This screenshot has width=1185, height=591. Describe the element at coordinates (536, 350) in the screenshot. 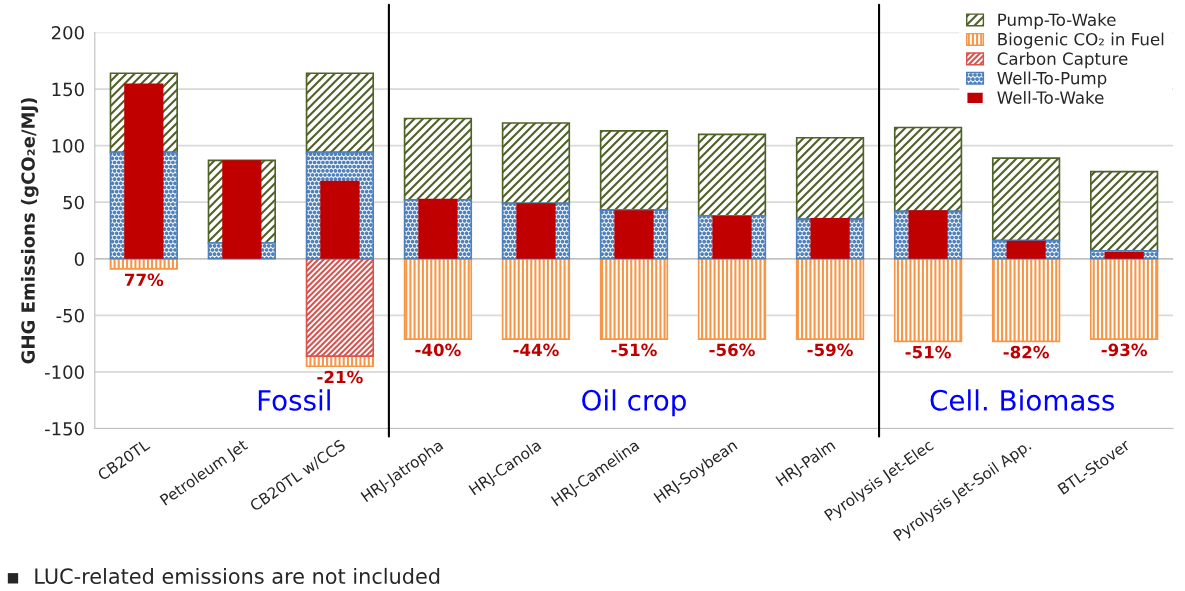

I see `annotation: -44%` at that location.